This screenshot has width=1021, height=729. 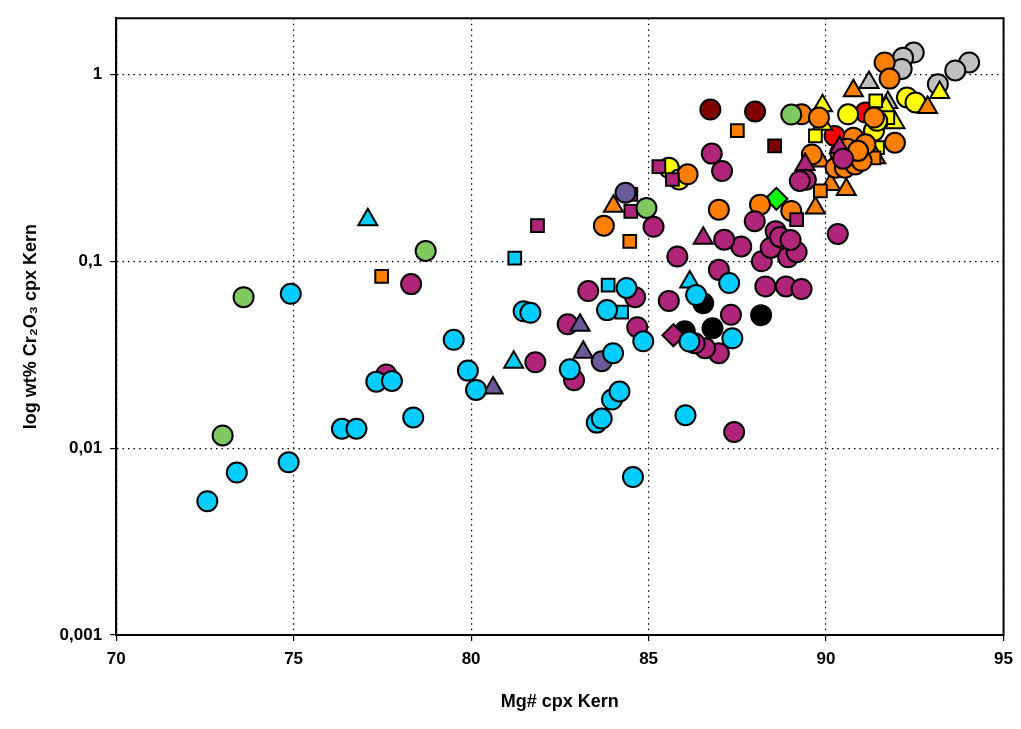 I want to click on x-tick-label: 70, so click(x=116, y=658).